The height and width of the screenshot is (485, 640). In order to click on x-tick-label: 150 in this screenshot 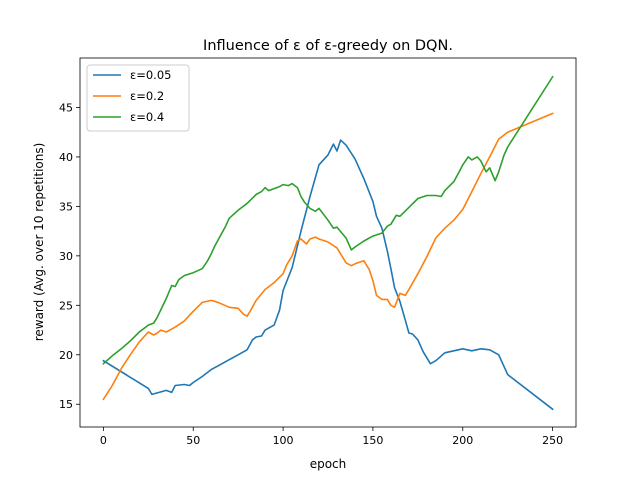, I will do `click(372, 440)`.